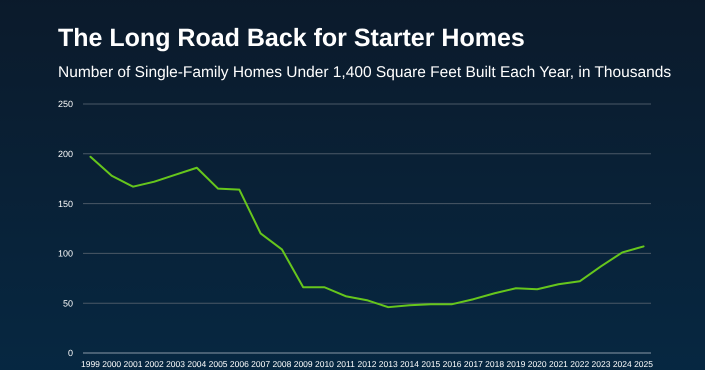 The height and width of the screenshot is (370, 705). I want to click on x-tick-label: 2012, so click(367, 363).